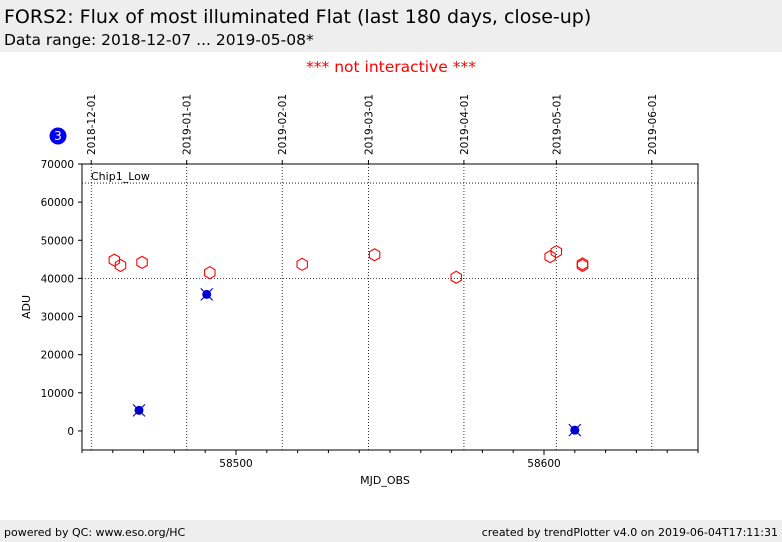 Image resolution: width=782 pixels, height=542 pixels. I want to click on date-tick-label: 2019-03-01, so click(369, 124).